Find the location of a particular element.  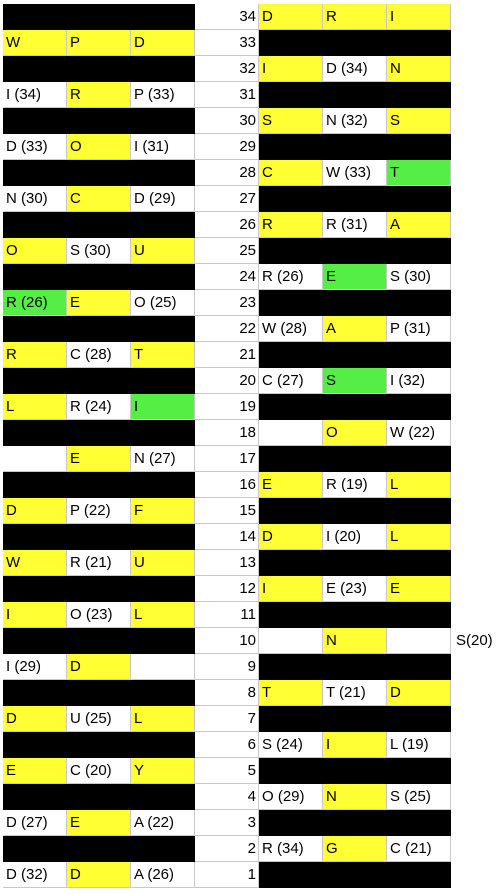

cell-right-col-3: T is located at coordinates (419, 173).